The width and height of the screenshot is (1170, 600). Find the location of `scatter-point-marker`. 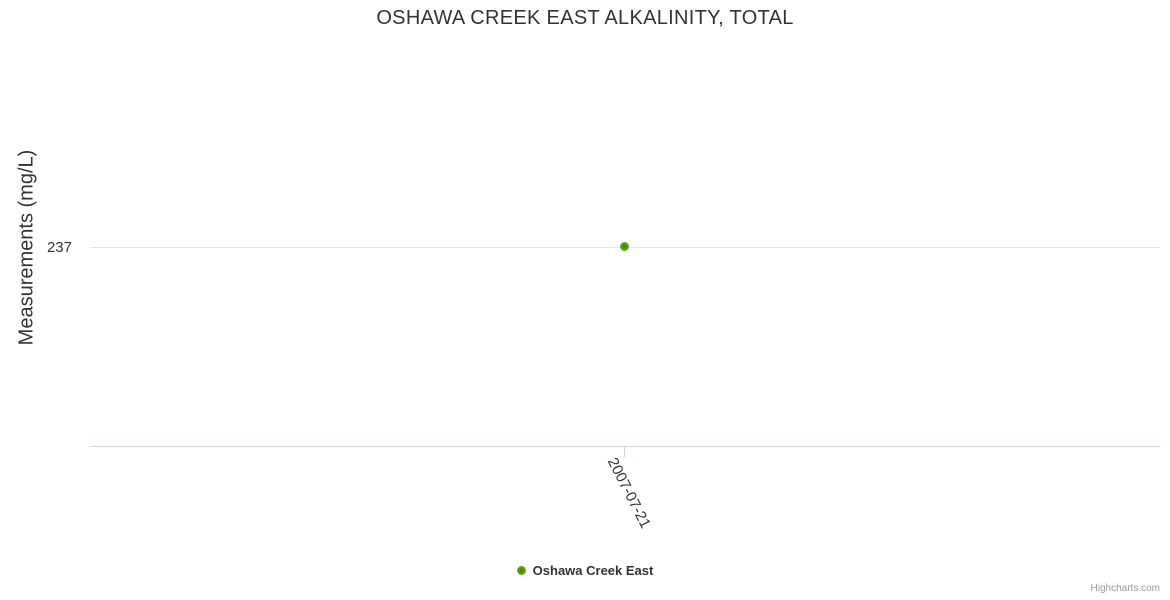

scatter-point-marker is located at coordinates (624, 246).